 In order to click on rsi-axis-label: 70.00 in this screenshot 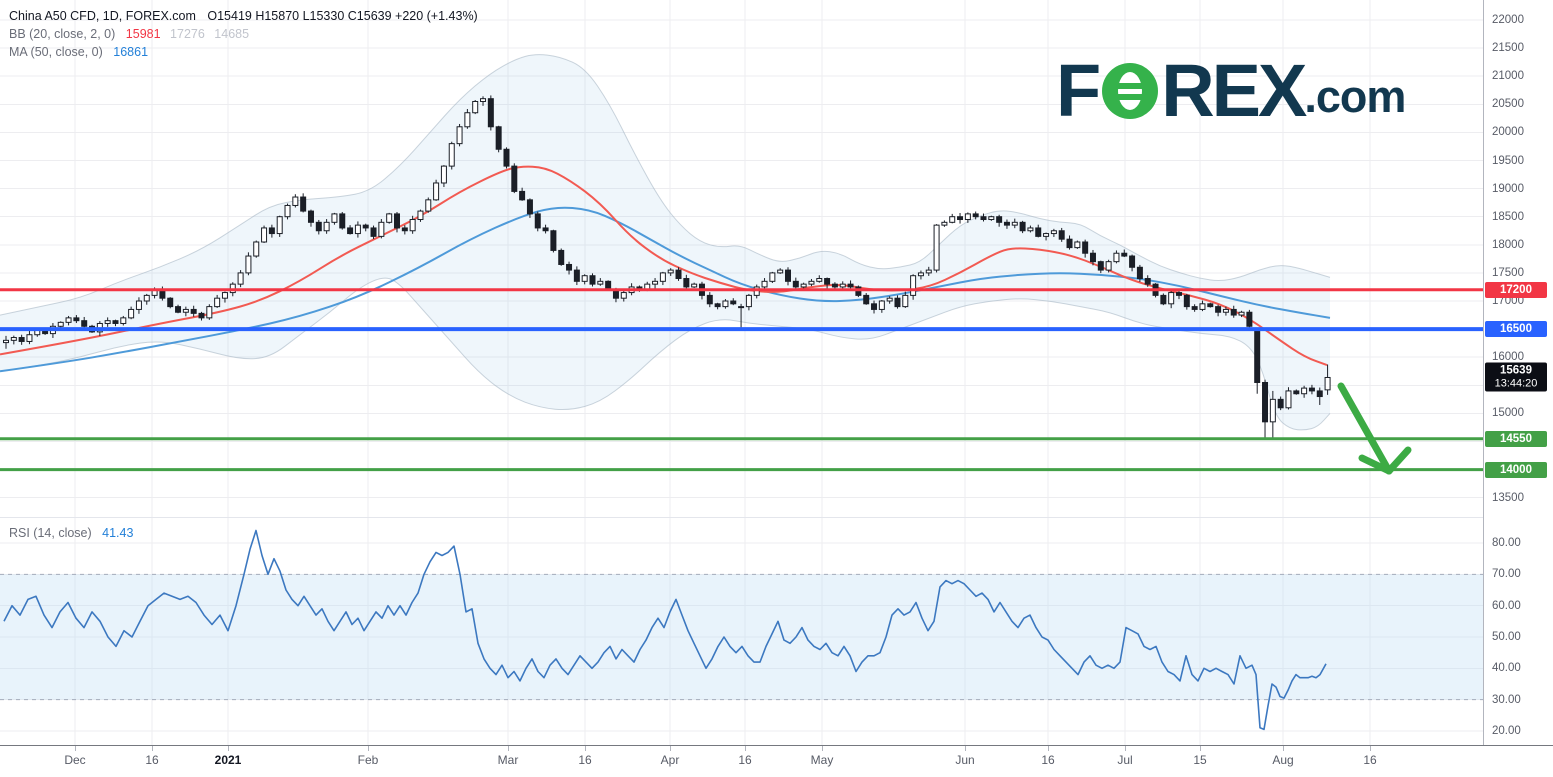, I will do `click(1506, 574)`.